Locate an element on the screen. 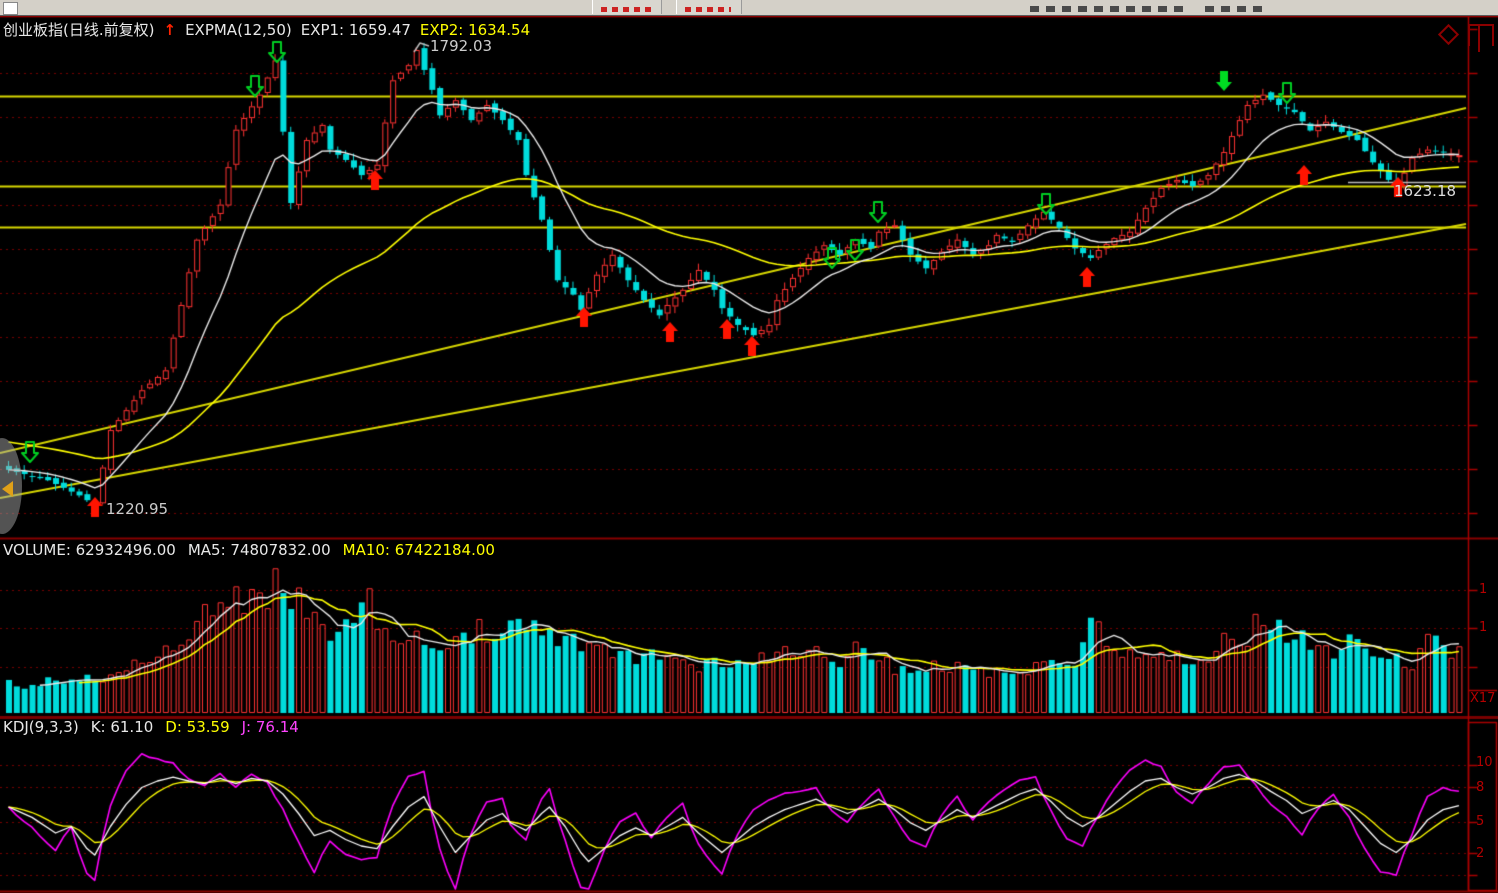 This screenshot has width=1498, height=893. kdj-axis-label: 10 is located at coordinates (1484, 762).